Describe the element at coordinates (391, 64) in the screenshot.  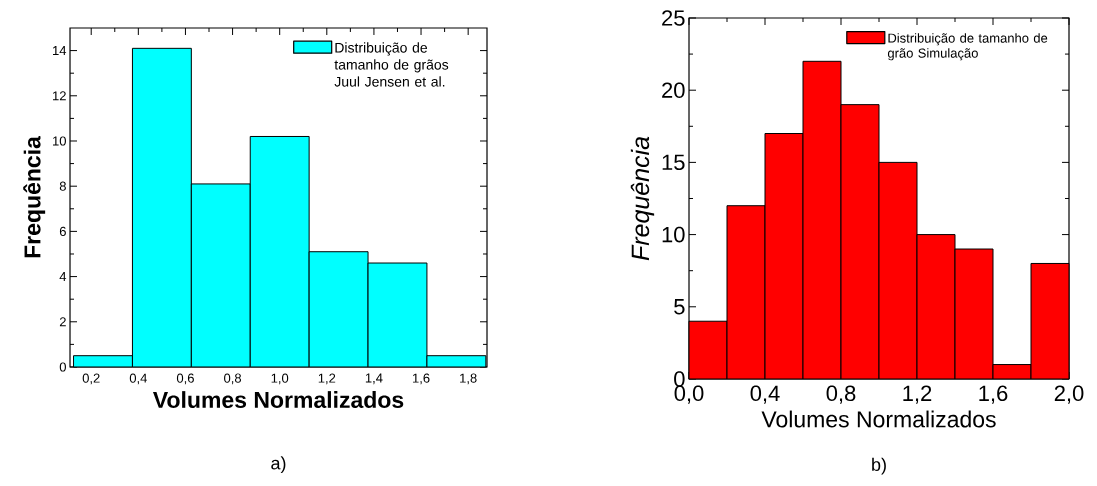
I see `legend-label: Distribuição de tamanho de grãos Juul Jensen et al.` at that location.